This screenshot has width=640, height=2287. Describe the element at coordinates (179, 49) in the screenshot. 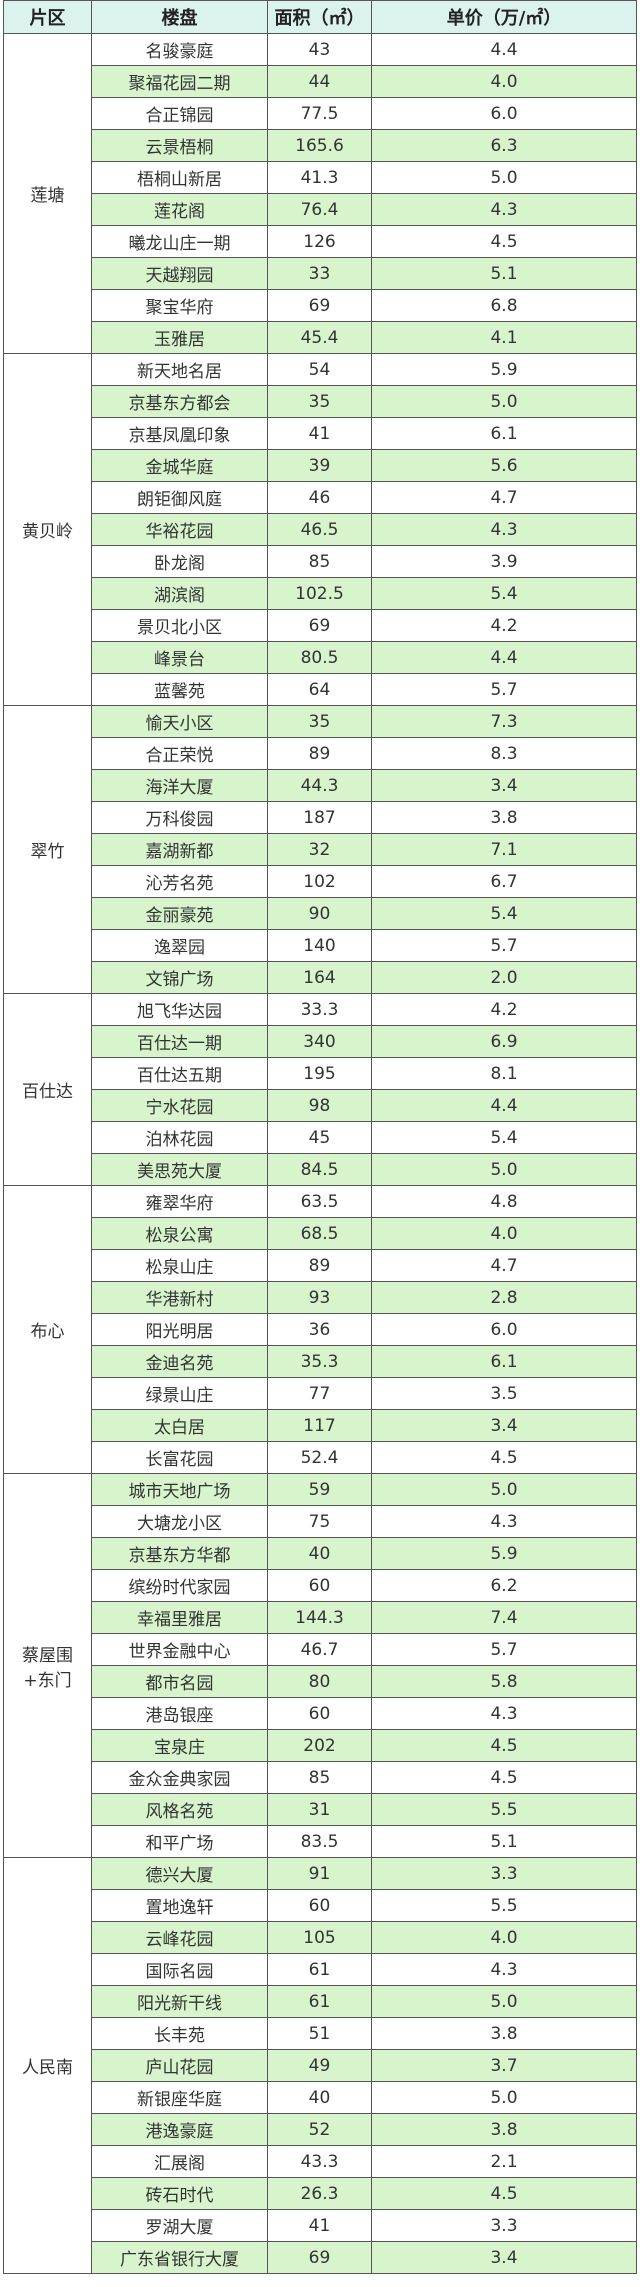

I see `estate-cell: 名骏豪庭` at that location.